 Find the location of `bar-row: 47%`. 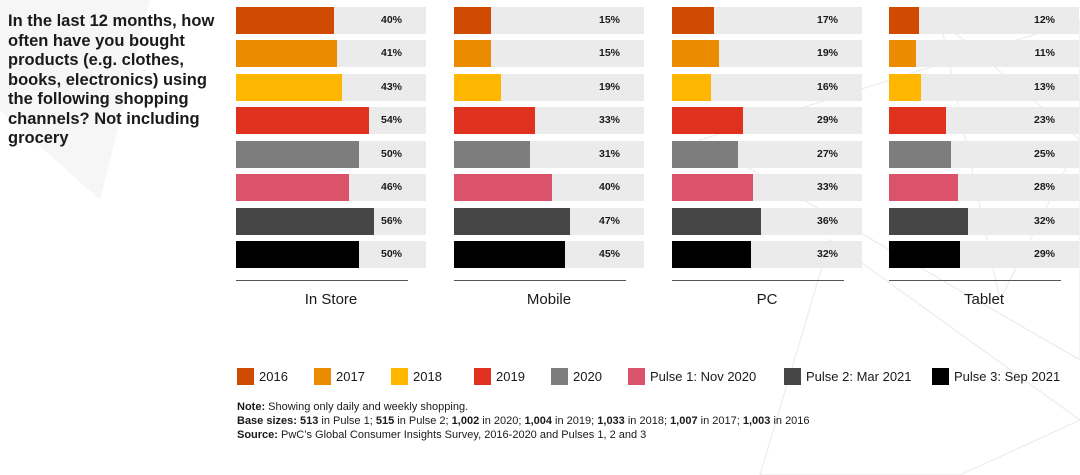

bar-row: 47% is located at coordinates (549, 221).